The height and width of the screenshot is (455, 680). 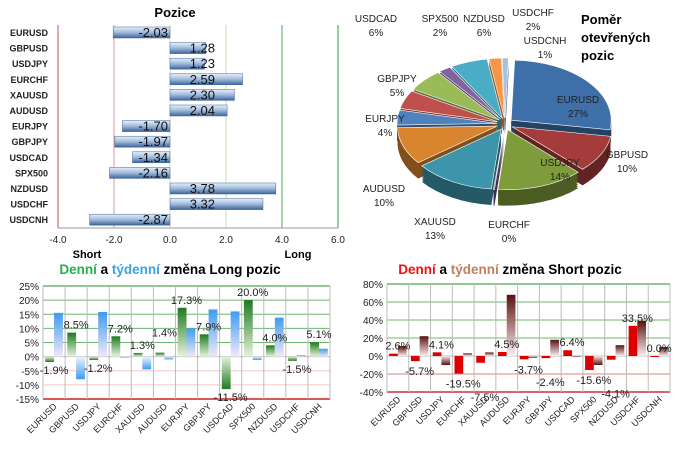 What do you see at coordinates (31, 173) in the screenshot?
I see `category-label: SPX500` at bounding box center [31, 173].